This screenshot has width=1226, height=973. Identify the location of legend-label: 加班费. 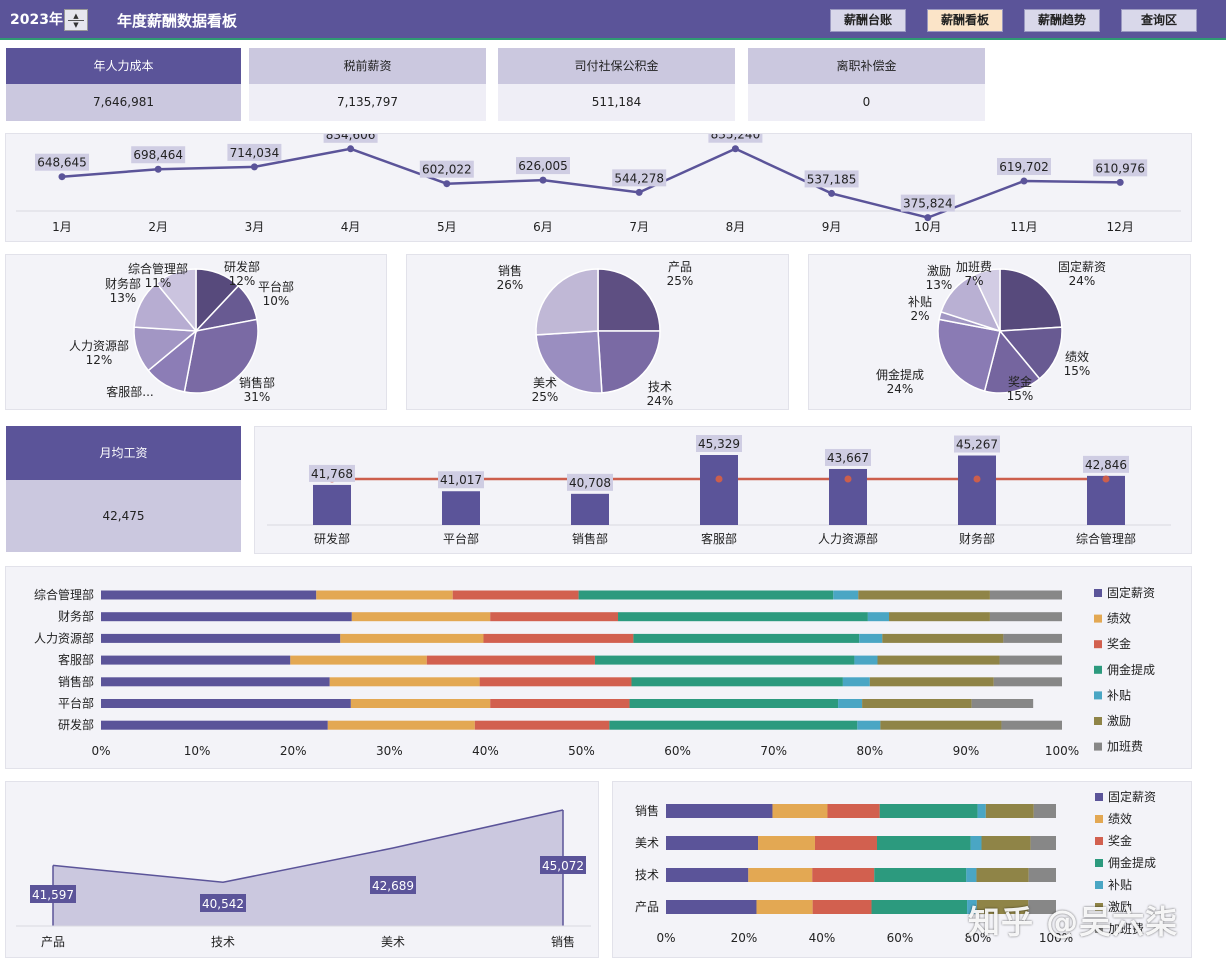
(1126, 929).